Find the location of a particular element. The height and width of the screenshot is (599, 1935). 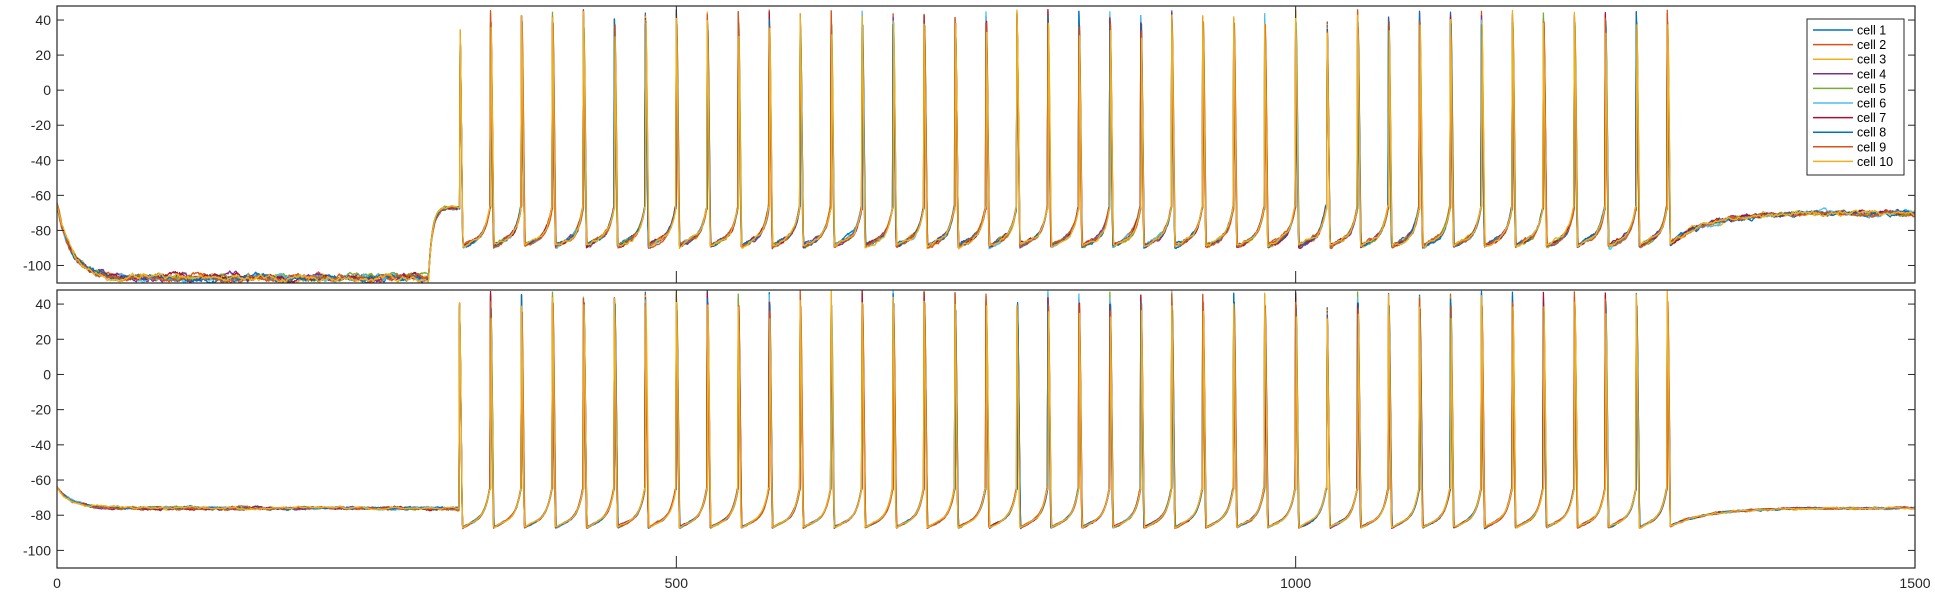

legend-label: cell 6 is located at coordinates (1871, 104).